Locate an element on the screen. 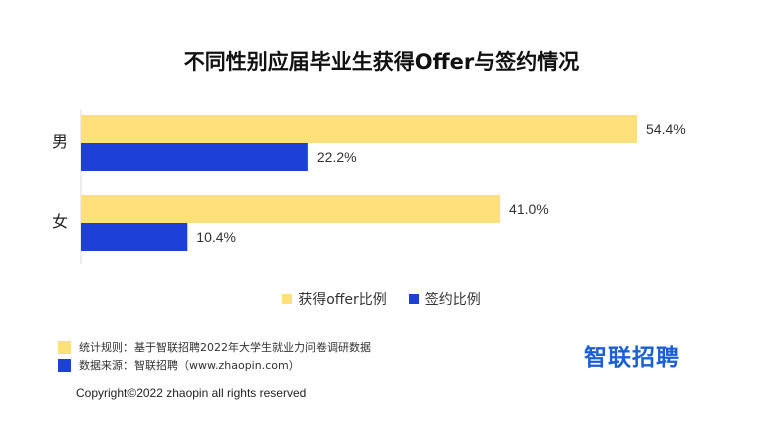 This screenshot has width=763, height=439. footnote-source: 数据来源：智联招聘（www.zhaopin.com） is located at coordinates (214, 365).